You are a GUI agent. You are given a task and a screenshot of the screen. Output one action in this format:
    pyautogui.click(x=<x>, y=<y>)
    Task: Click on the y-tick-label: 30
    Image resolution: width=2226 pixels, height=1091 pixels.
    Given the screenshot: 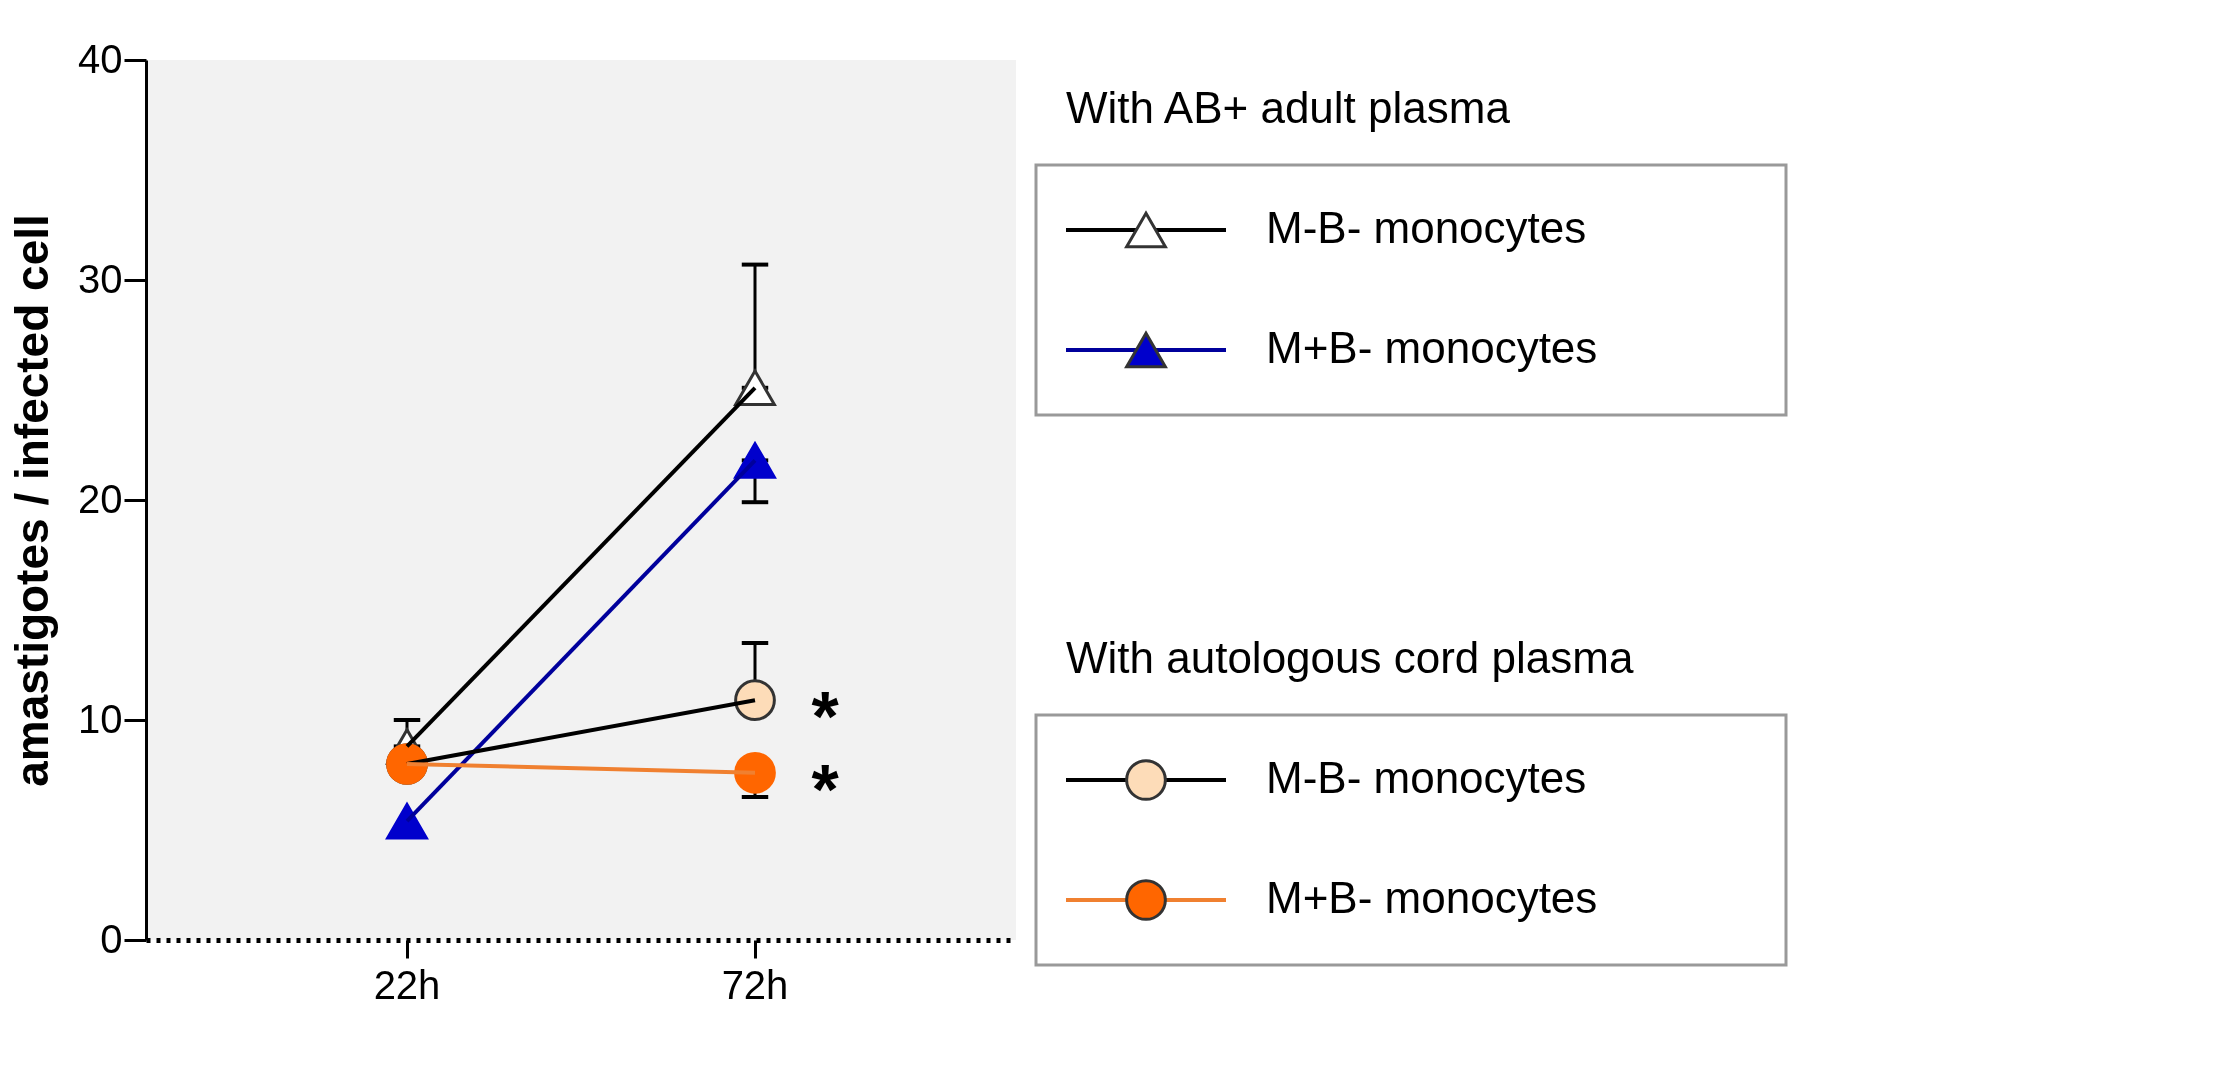 What is the action you would take?
    pyautogui.click(x=100, y=278)
    